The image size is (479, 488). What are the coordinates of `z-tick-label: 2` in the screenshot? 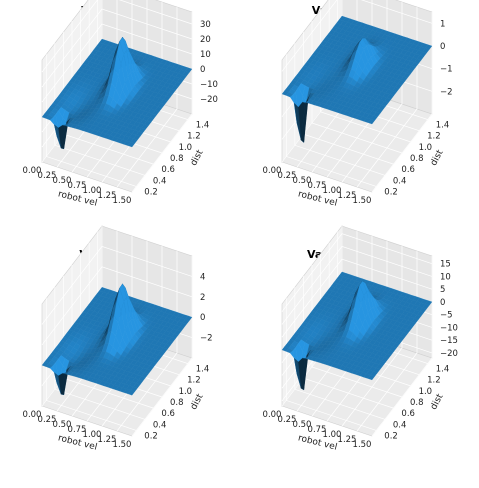 It's located at (202, 298).